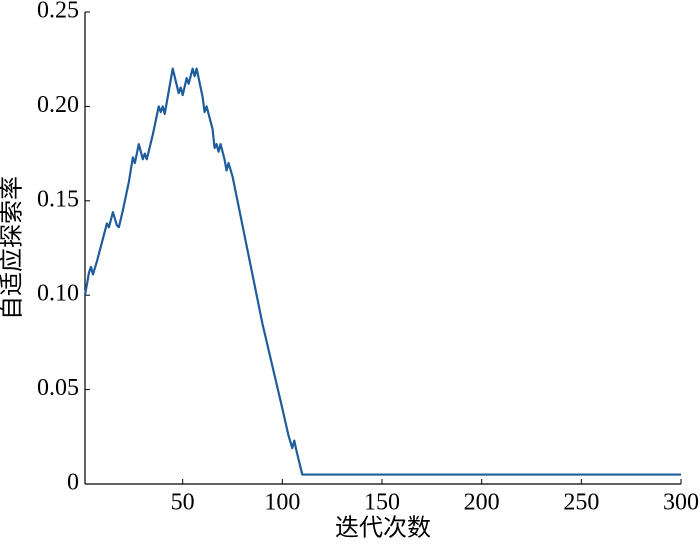 The height and width of the screenshot is (548, 700). What do you see at coordinates (581, 503) in the screenshot?
I see `x-tick-label: 250` at bounding box center [581, 503].